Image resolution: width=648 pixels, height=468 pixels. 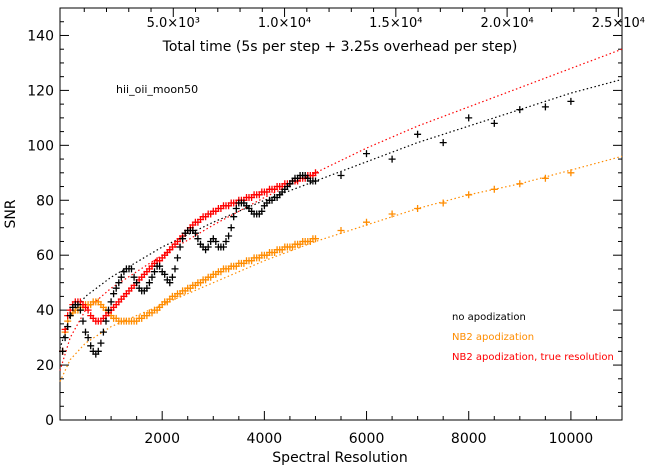 I want to click on x-tick-label: 4000, so click(x=265, y=439).